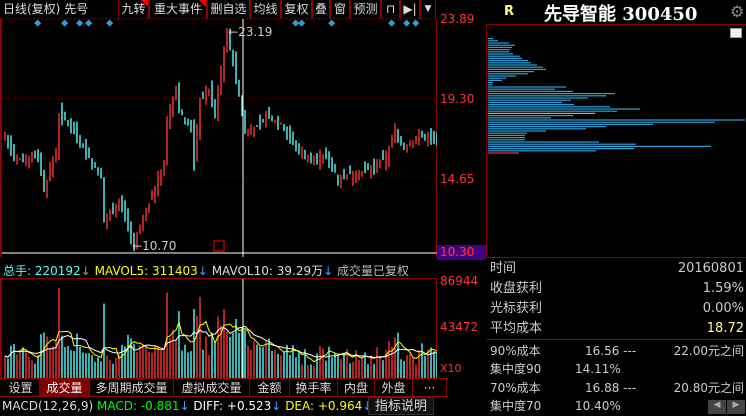 The width and height of the screenshot is (746, 416). What do you see at coordinates (21, 388) in the screenshot?
I see `tab-0: 设置` at bounding box center [21, 388].